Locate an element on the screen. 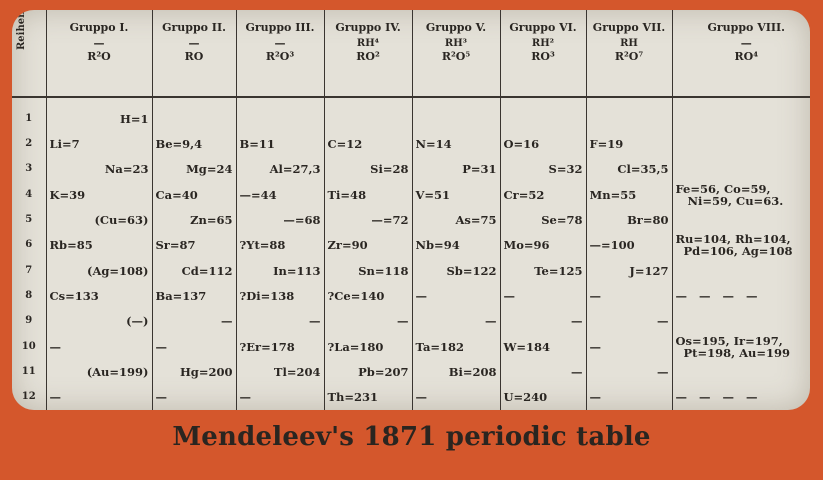 The height and width of the screenshot is (480, 823). row-number: 5 is located at coordinates (29, 220).